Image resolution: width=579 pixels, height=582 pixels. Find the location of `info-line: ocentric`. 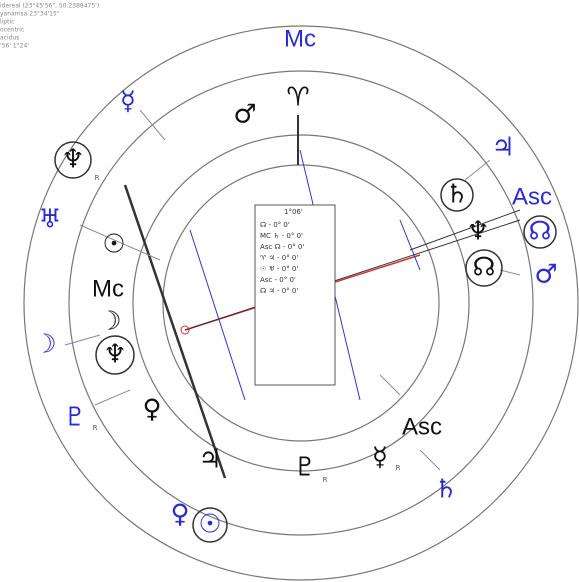

info-line: ocentric is located at coordinates (12, 30).